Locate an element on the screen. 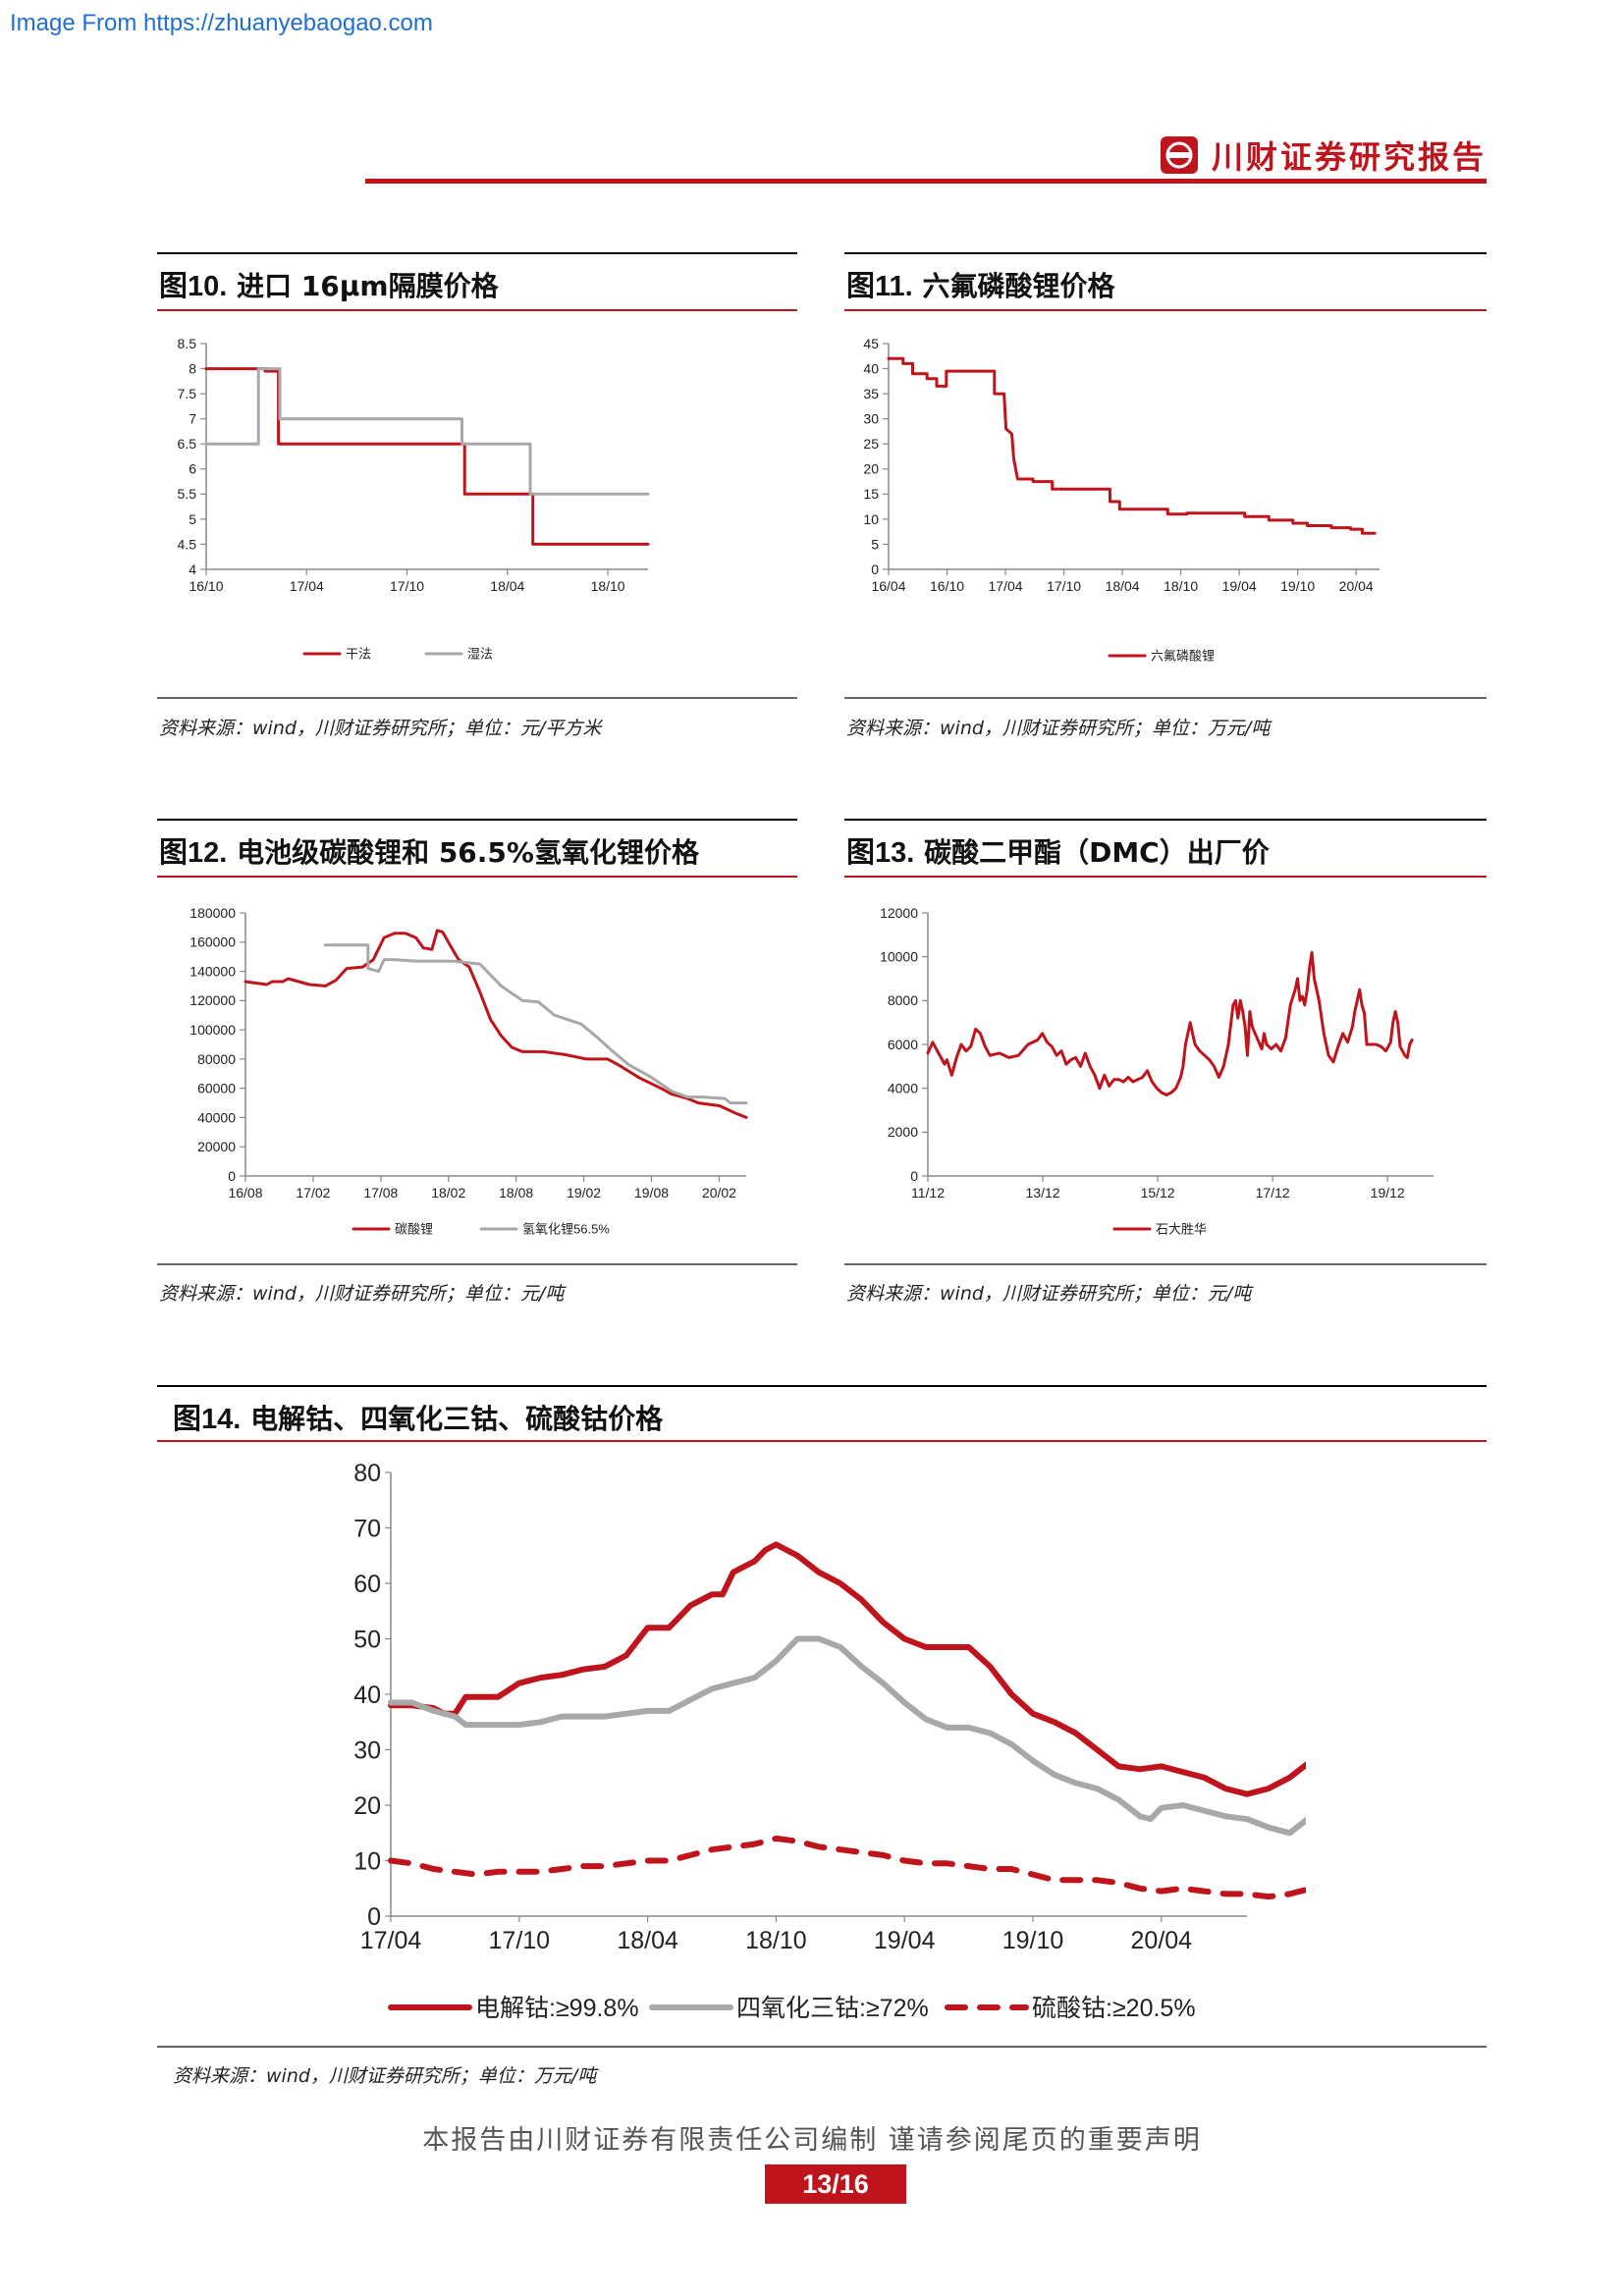 Image resolution: width=1624 pixels, height=2296 pixels. x-tick-label: 20/02 is located at coordinates (719, 1193).